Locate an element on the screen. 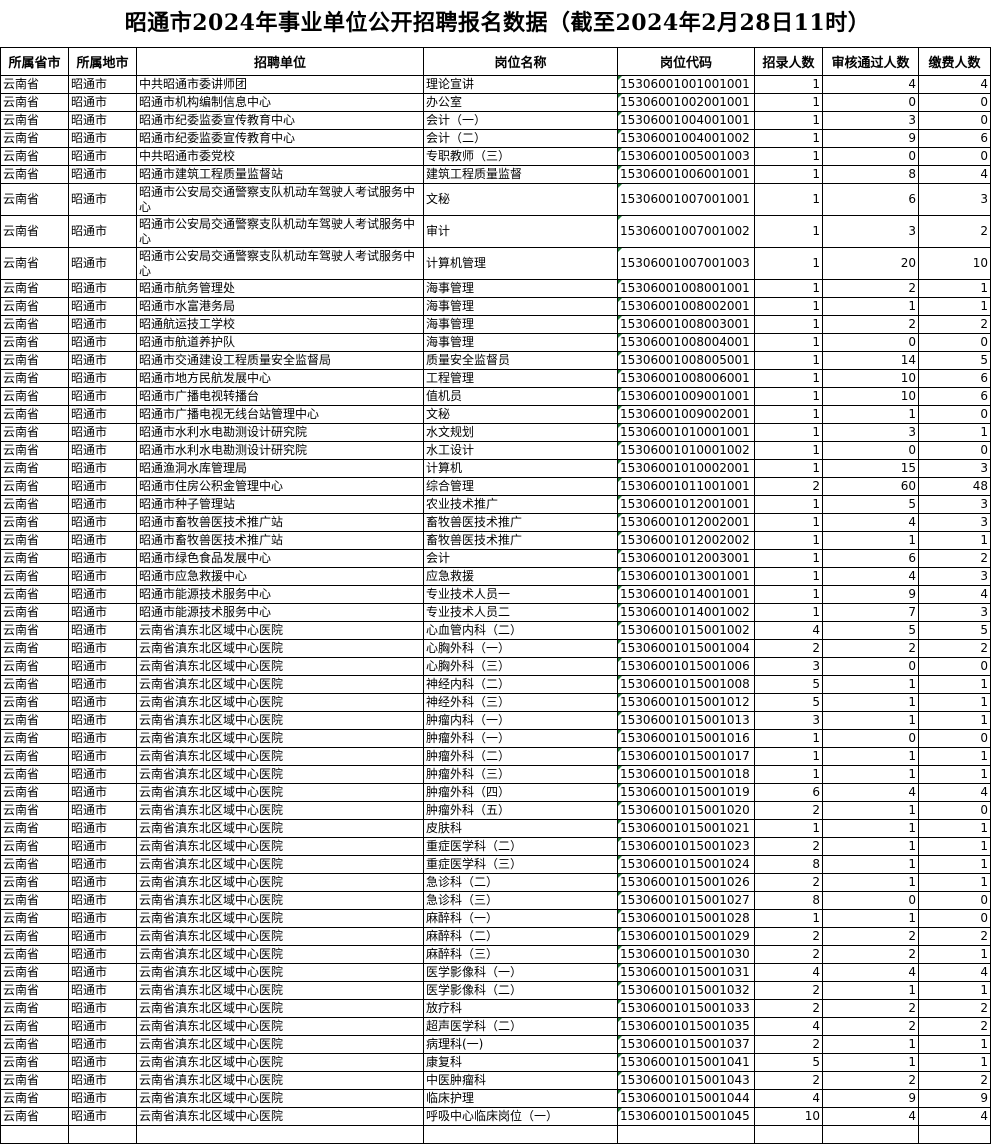 The image size is (995, 1144). approved-cell: 0 is located at coordinates (870, 666).